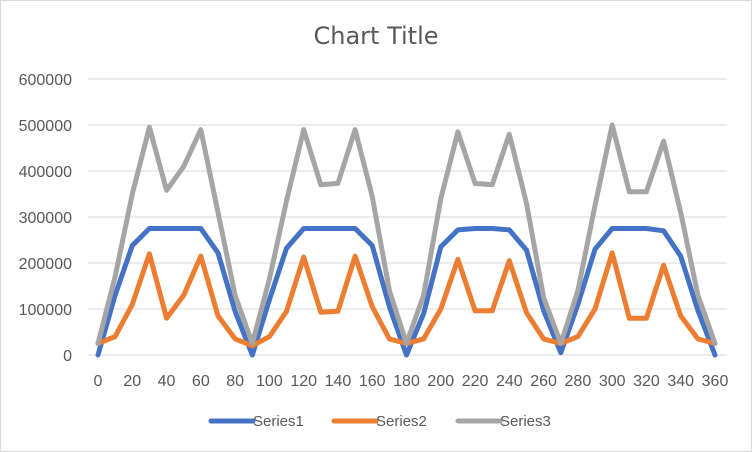 The height and width of the screenshot is (452, 752). What do you see at coordinates (375, 36) in the screenshot?
I see `chart-title: Chart Title` at bounding box center [375, 36].